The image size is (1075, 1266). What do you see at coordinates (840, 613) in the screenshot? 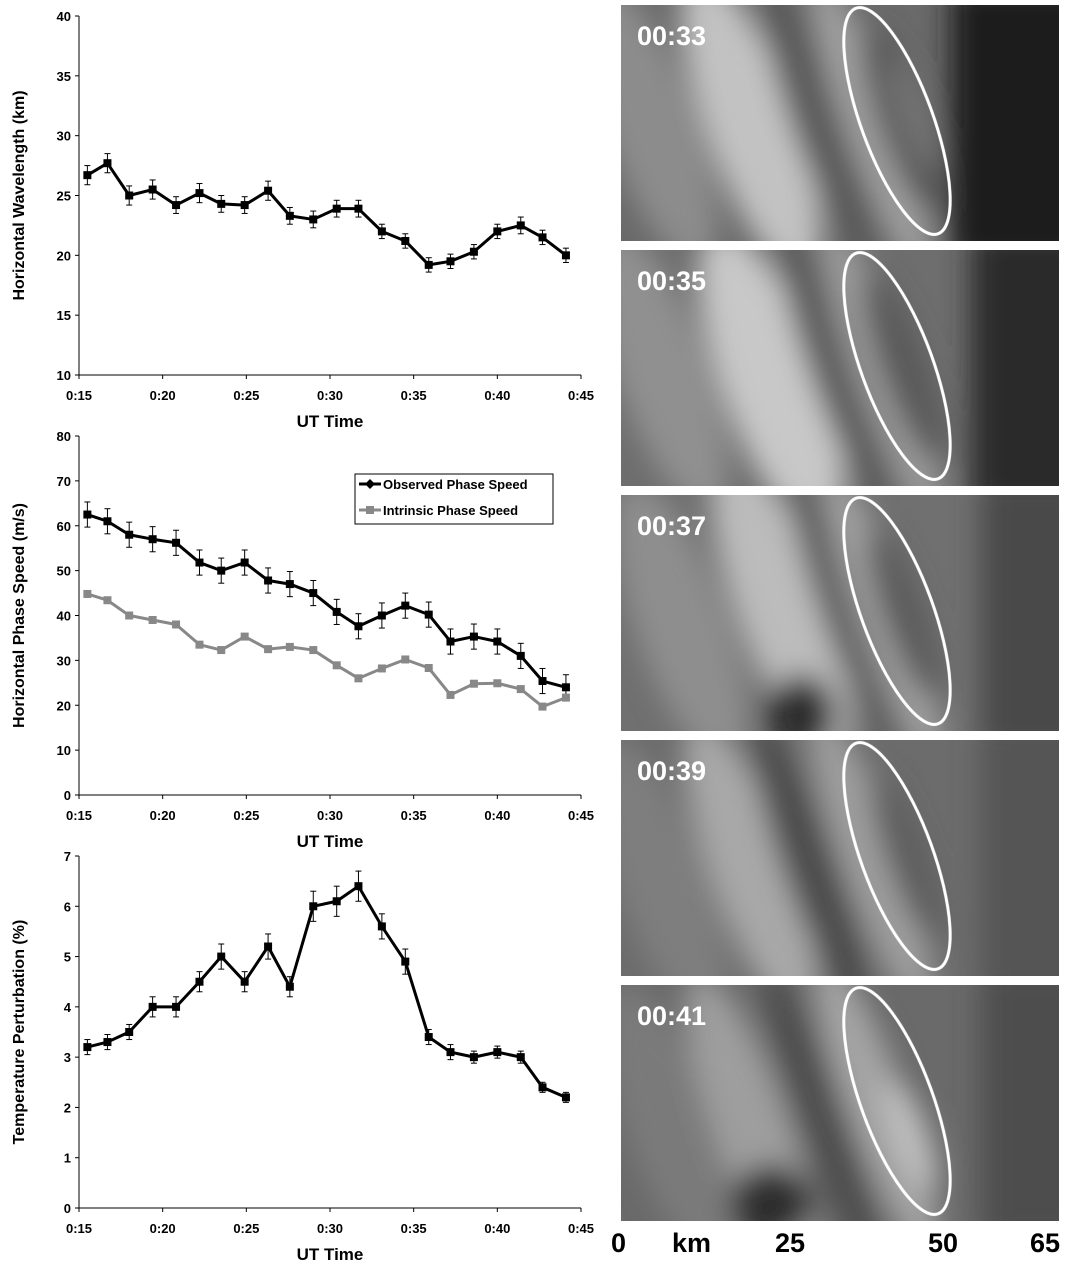
I see `image-panel-3: 00:37` at bounding box center [840, 613].